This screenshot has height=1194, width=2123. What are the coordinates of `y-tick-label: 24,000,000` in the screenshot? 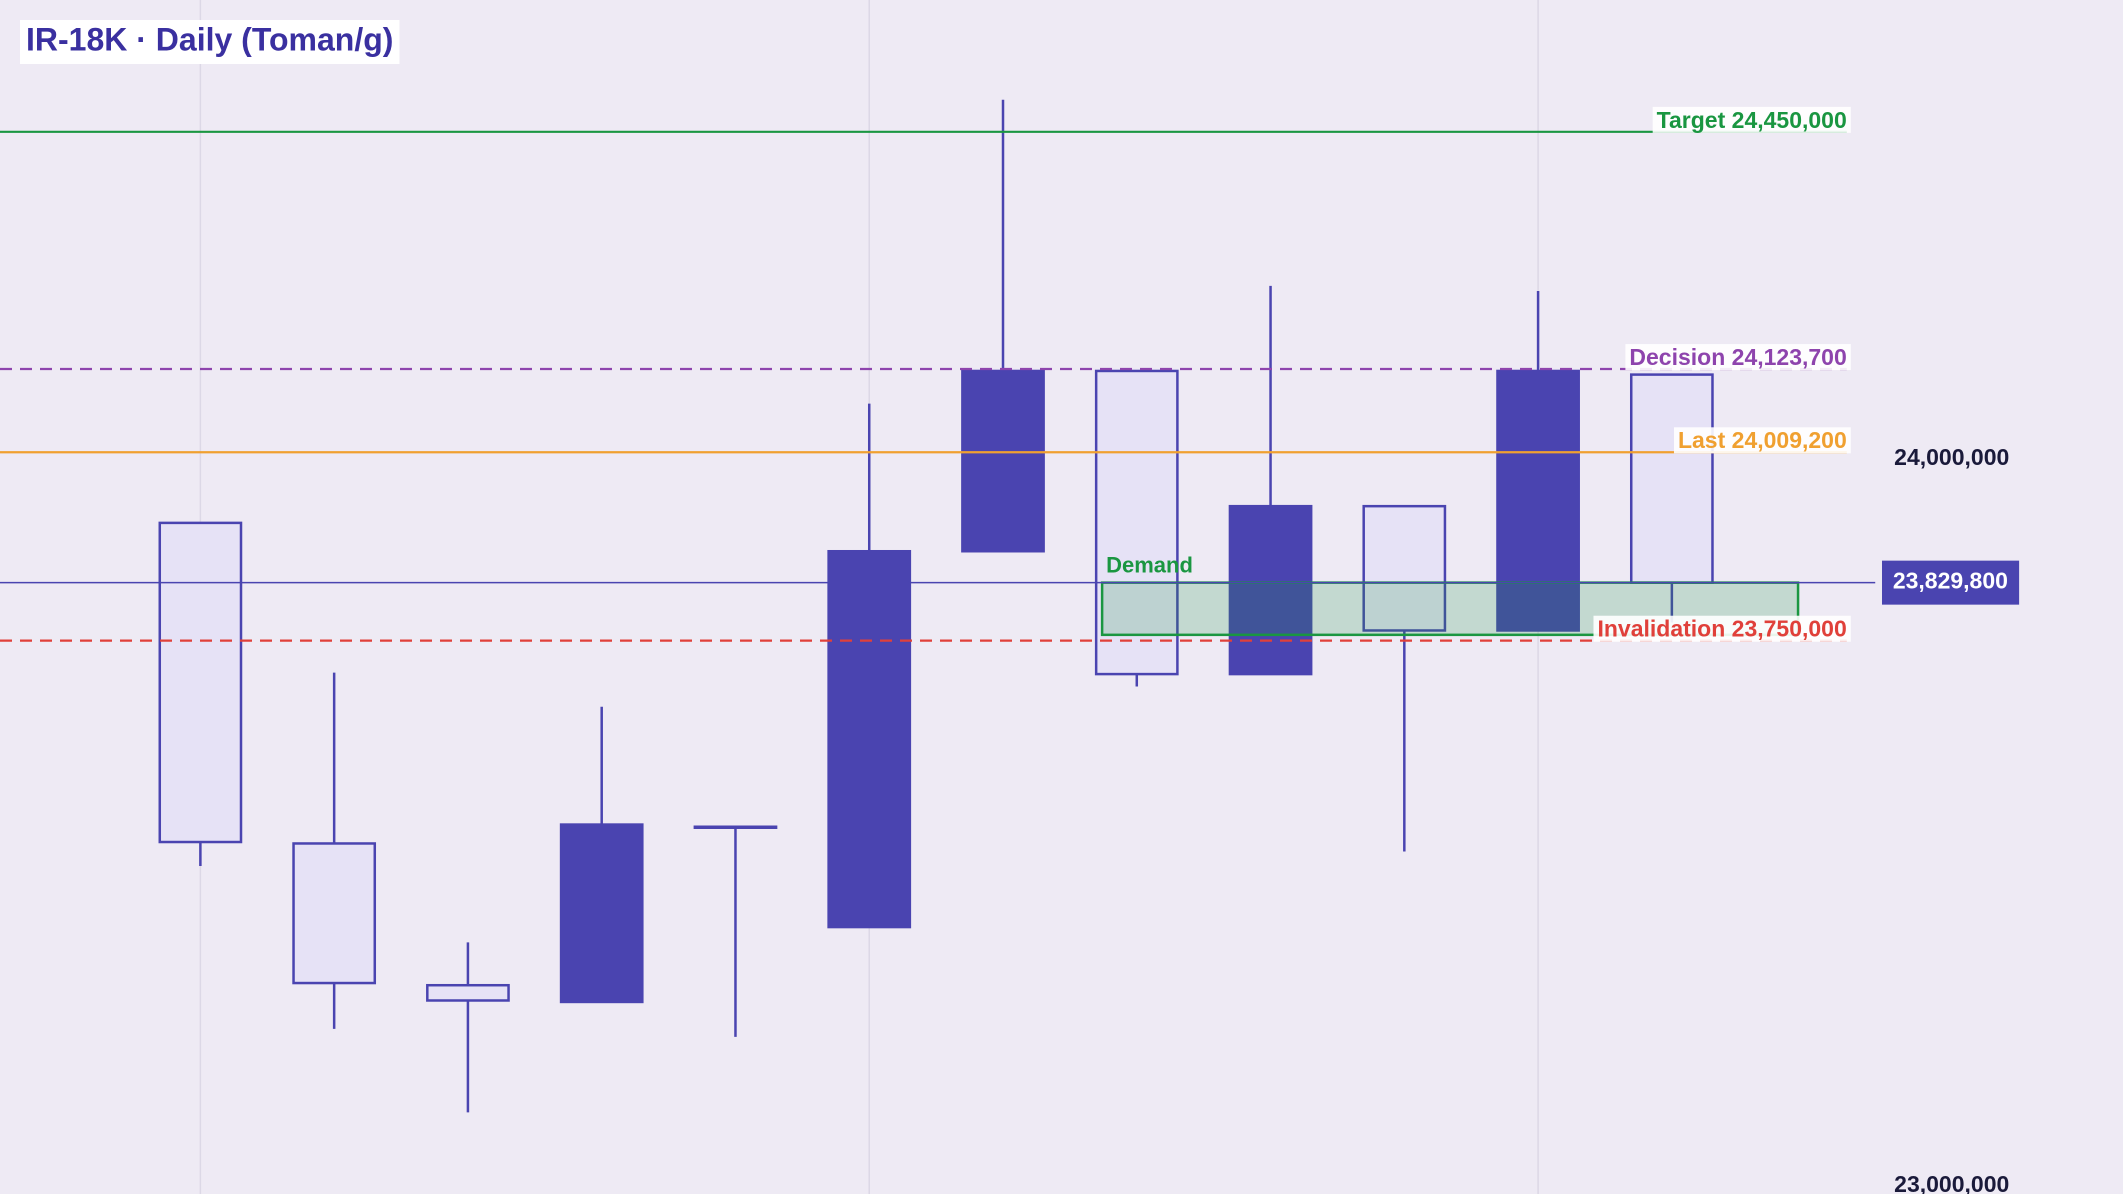 It's located at (1951, 457).